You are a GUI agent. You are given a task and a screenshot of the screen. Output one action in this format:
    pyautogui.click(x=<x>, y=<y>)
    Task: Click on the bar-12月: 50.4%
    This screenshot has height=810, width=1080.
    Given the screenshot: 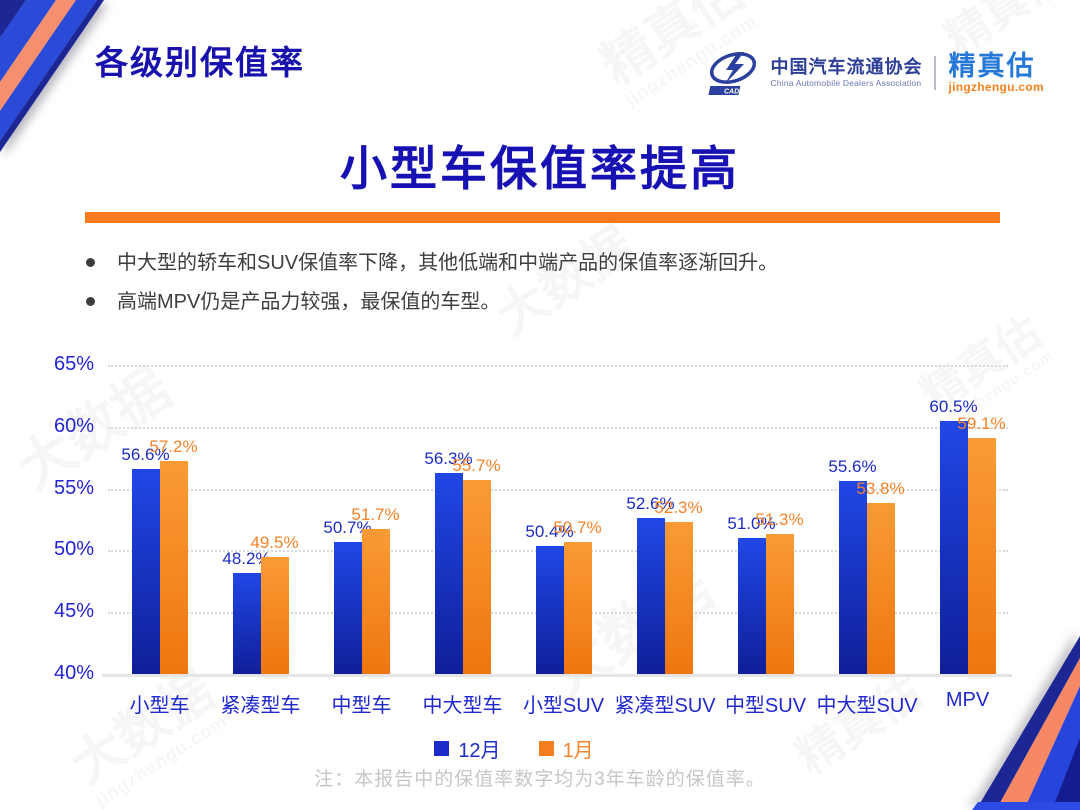 What is the action you would take?
    pyautogui.click(x=549, y=598)
    